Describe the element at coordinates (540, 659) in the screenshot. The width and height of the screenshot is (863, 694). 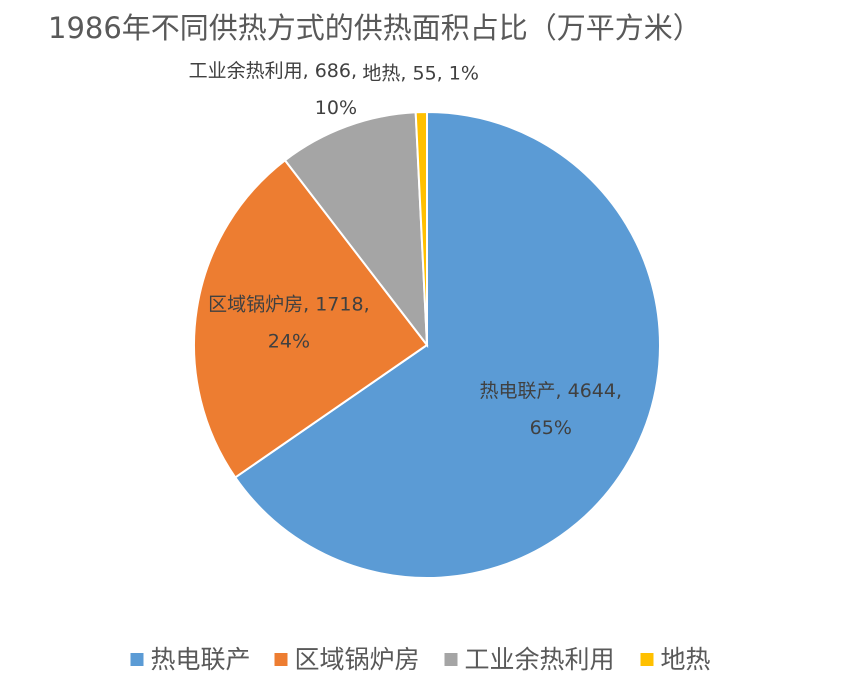
I see `legend-label: 工业余热利用` at that location.